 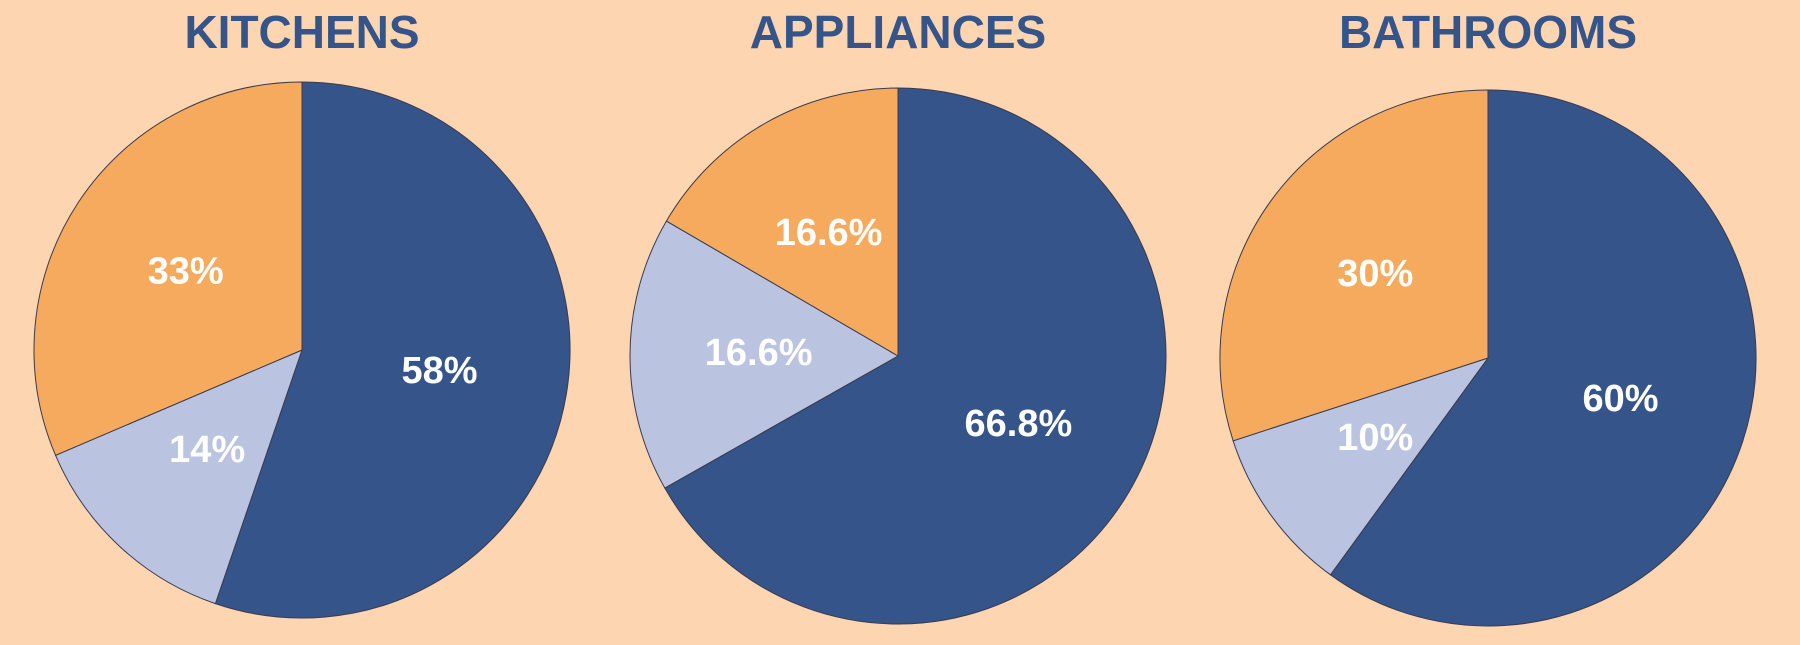 What do you see at coordinates (1375, 274) in the screenshot?
I see `slice-label: 30%` at bounding box center [1375, 274].